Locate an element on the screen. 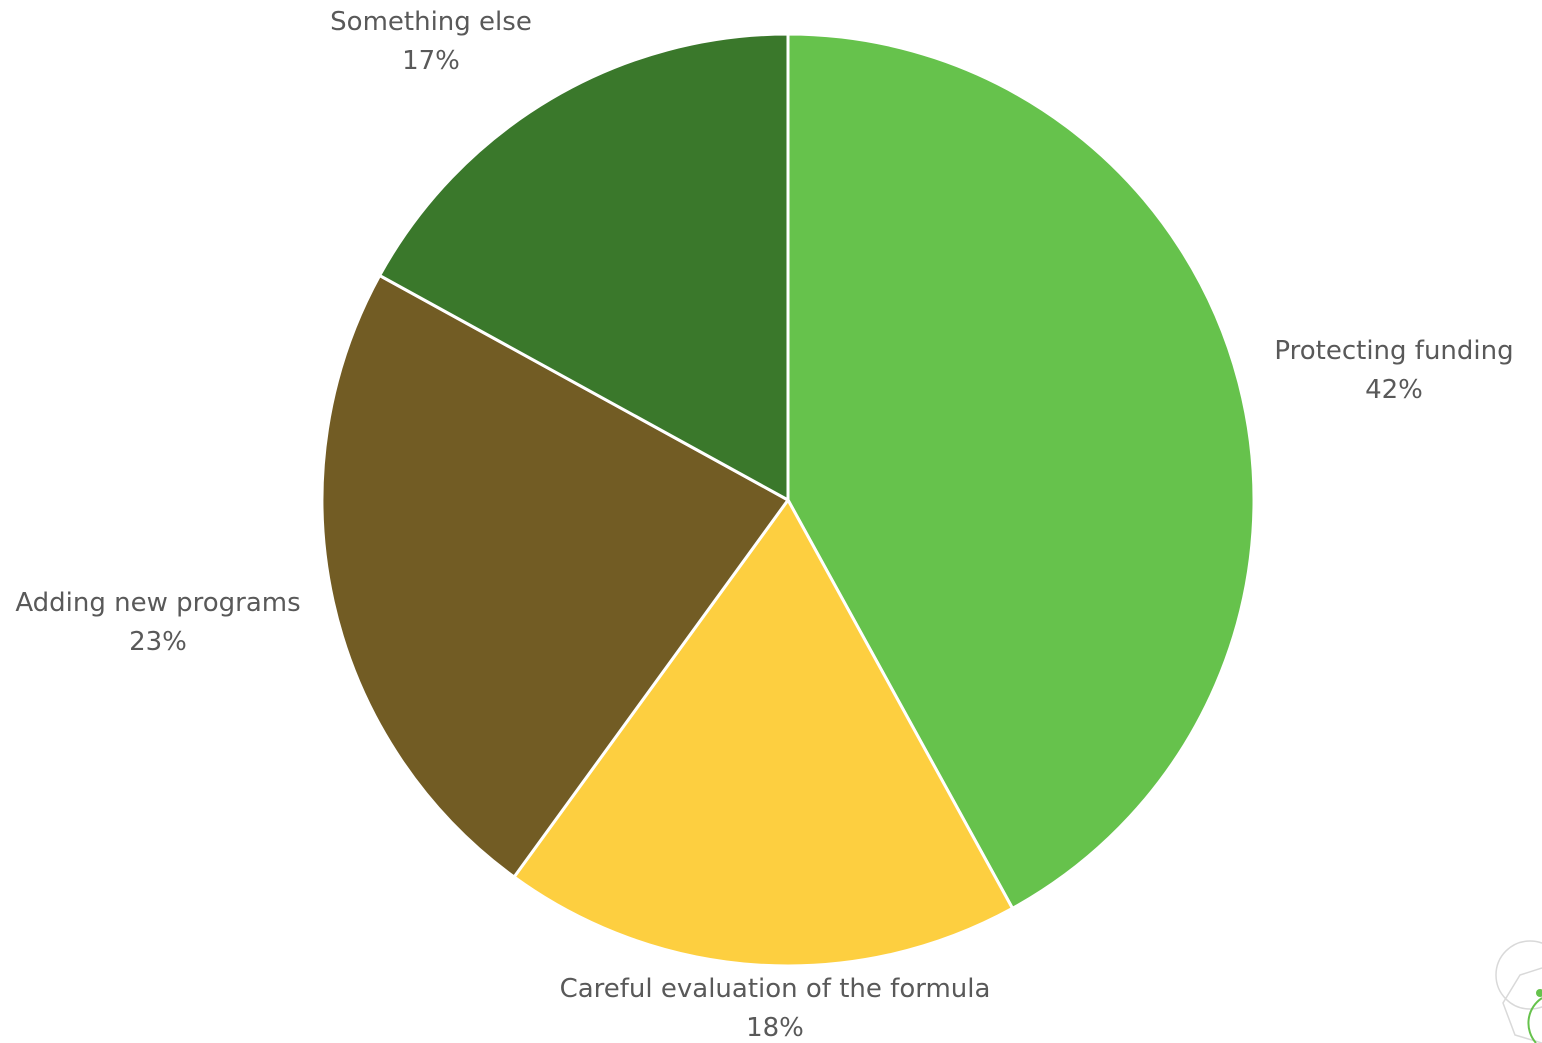 The image size is (1542, 1043). corner-logo is located at coordinates (1518, 991).